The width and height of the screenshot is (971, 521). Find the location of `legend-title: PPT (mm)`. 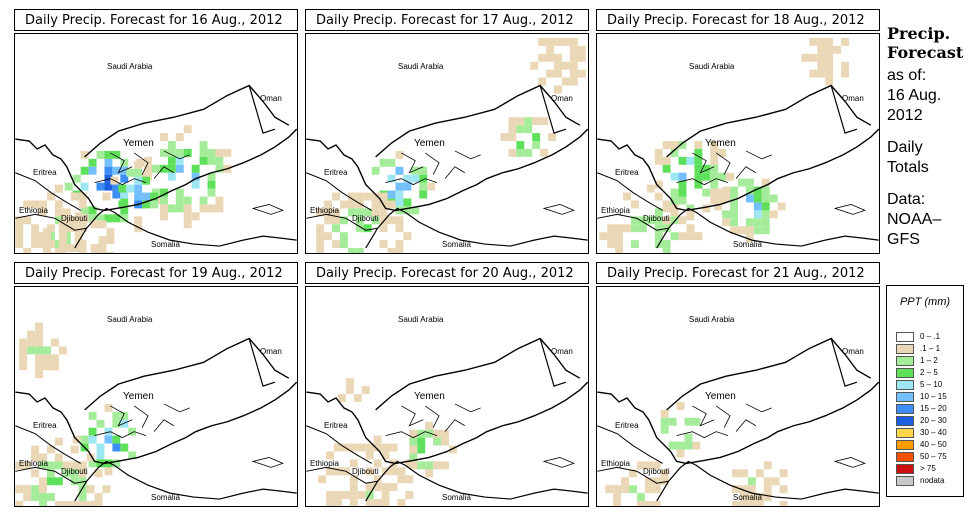

legend-title: PPT (mm) is located at coordinates (925, 302).